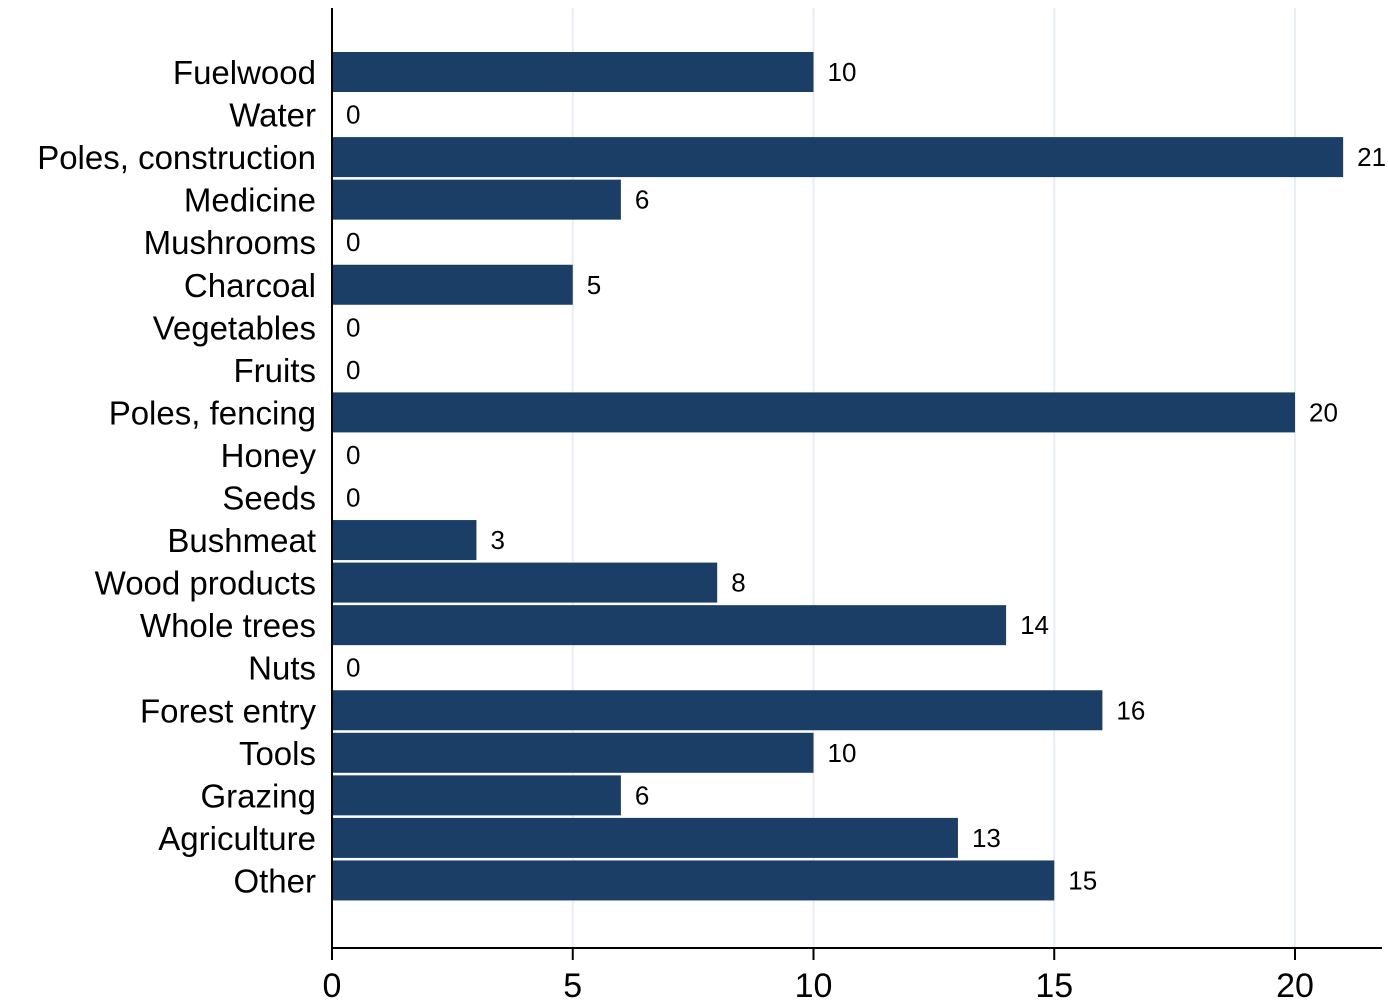 This screenshot has height=1001, width=1388. I want to click on x-tick-label: 10, so click(814, 984).